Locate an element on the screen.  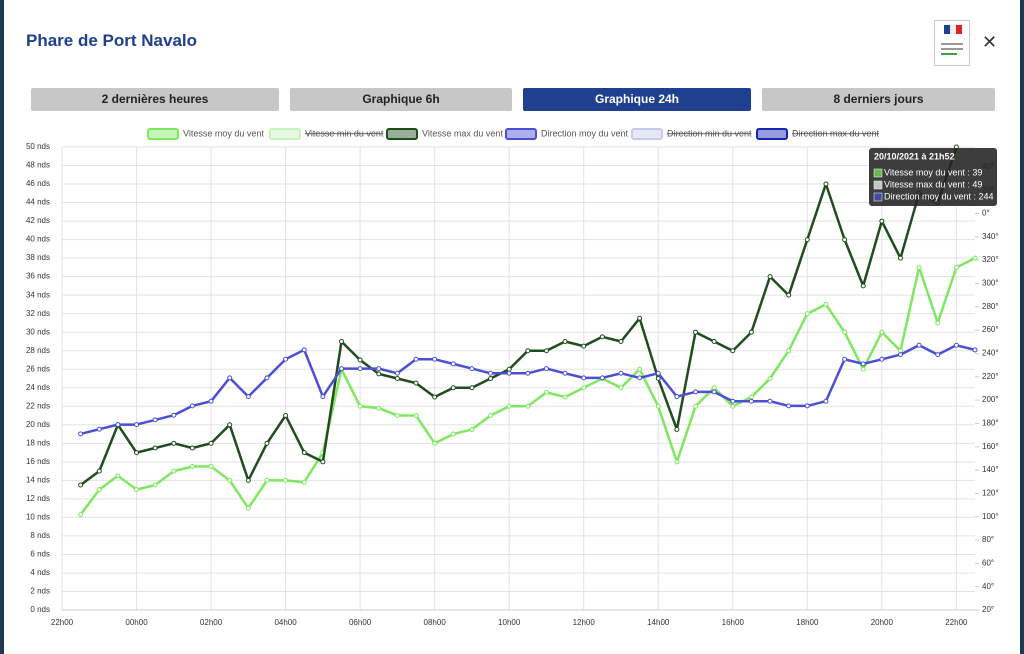
y-tick-label: 16 nds is located at coordinates (38, 461).